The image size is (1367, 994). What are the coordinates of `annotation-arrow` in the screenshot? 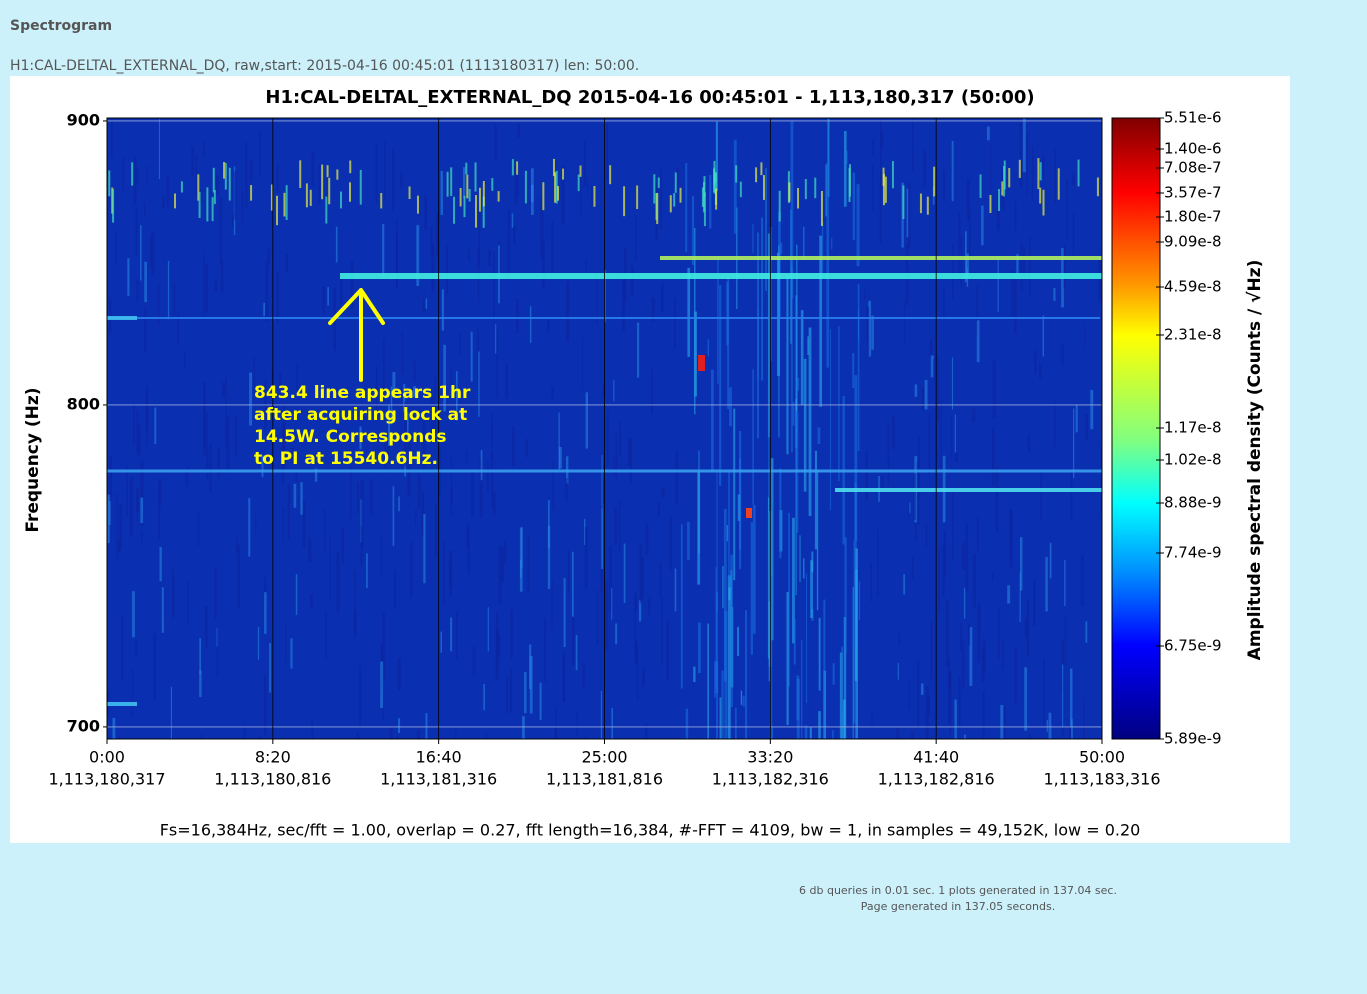 It's located at (356, 335).